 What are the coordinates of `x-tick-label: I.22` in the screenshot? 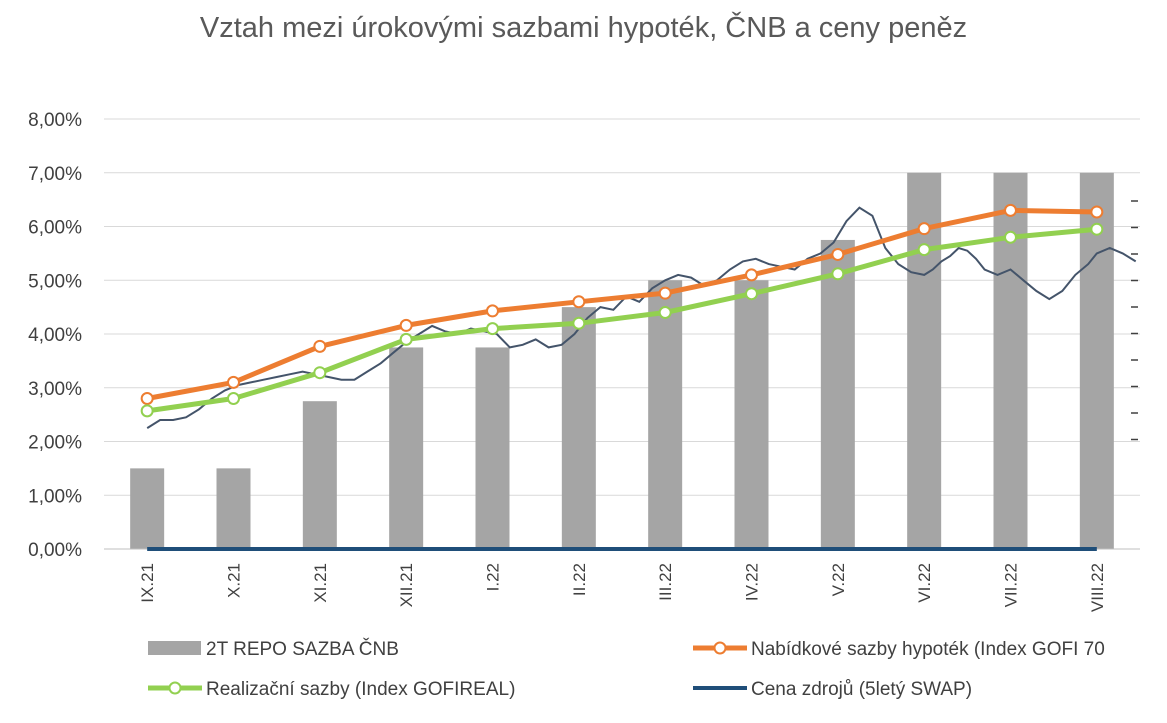 It's located at (493, 577).